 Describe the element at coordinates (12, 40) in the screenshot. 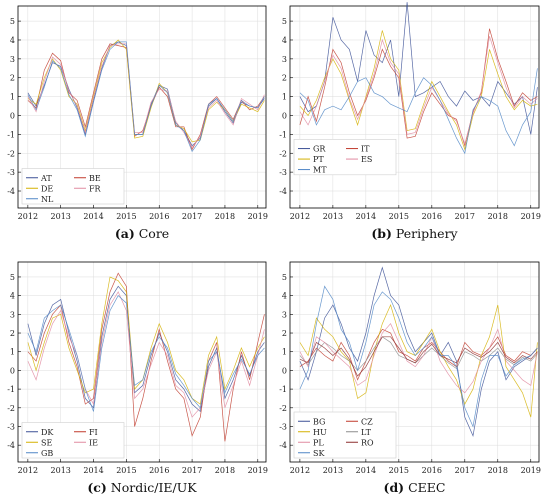

I see `y-tick-label: 4` at that location.